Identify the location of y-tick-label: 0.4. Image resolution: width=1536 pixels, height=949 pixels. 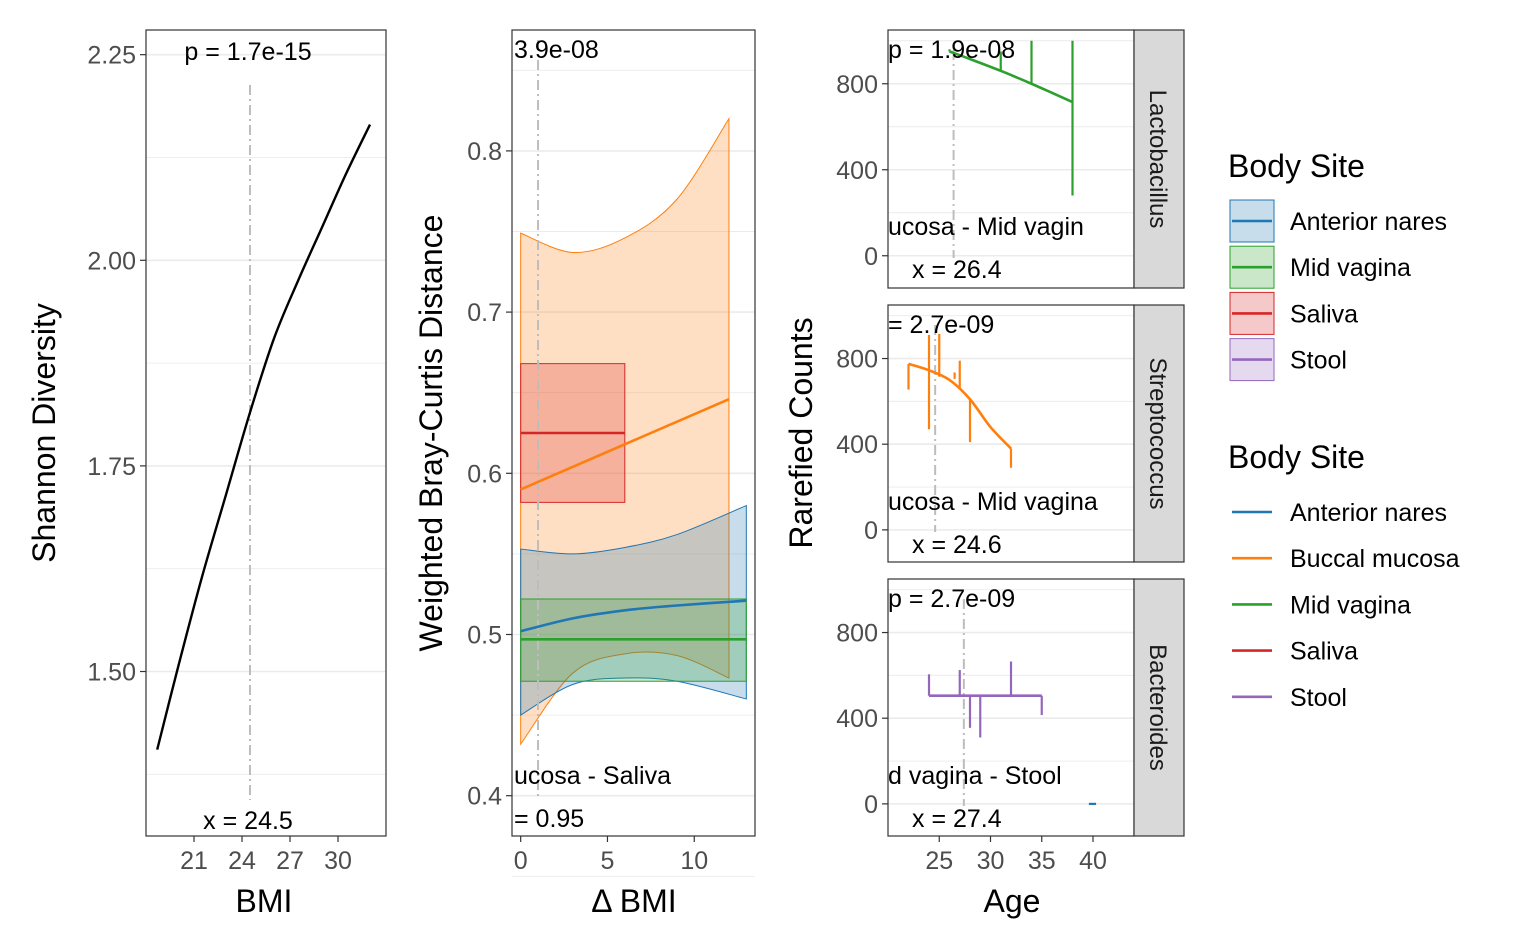
(484, 797).